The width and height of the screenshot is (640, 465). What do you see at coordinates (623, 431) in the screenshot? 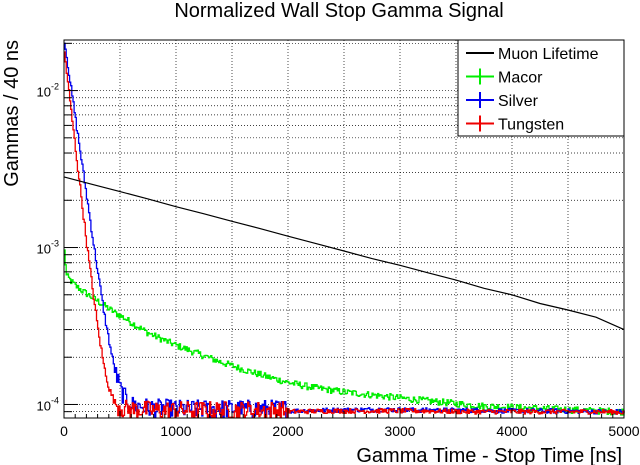
I see `x-tick-label: 5000` at bounding box center [623, 431].